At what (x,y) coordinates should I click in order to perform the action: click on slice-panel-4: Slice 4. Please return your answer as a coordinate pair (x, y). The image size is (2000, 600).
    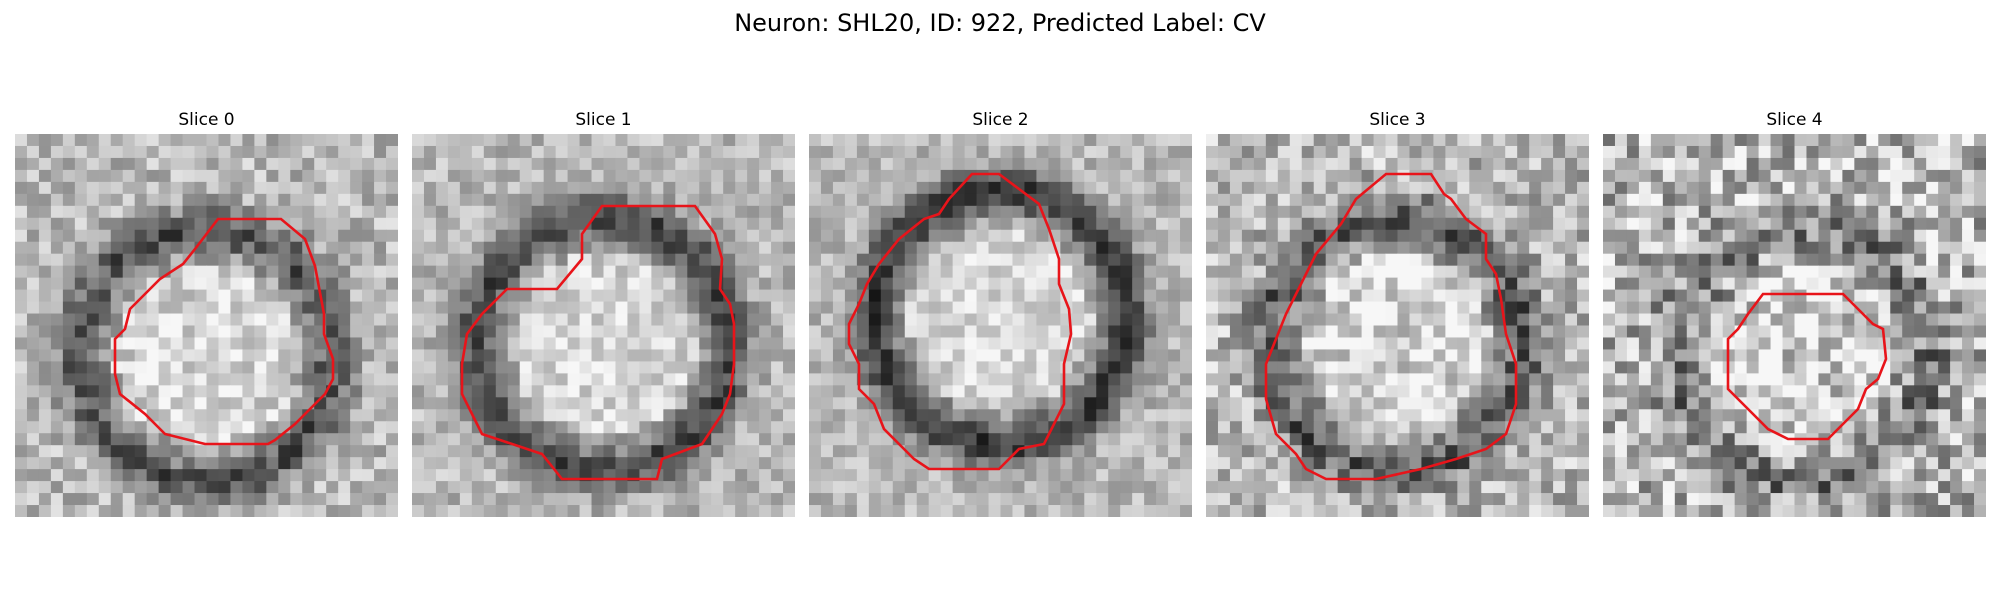
    Looking at the image, I should click on (1794, 312).